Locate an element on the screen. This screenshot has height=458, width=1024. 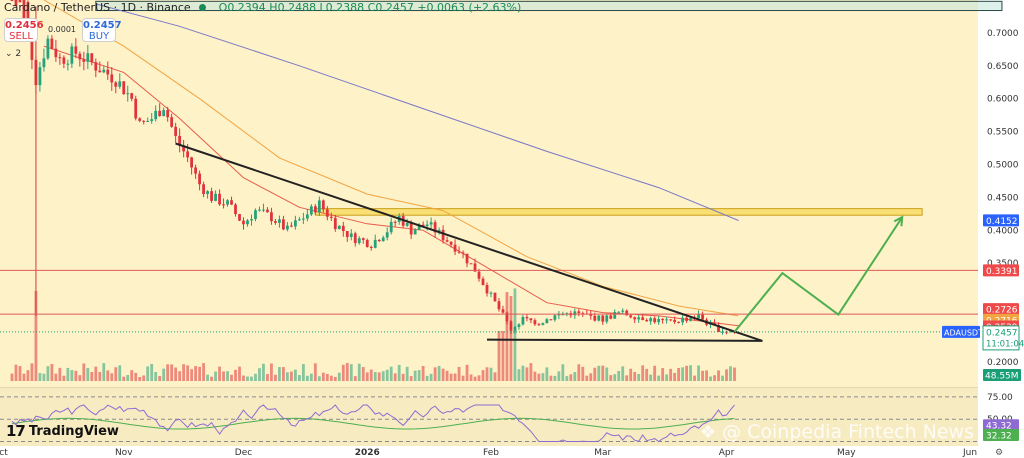
tradingview-mark-icon: 17 is located at coordinates (16, 431).